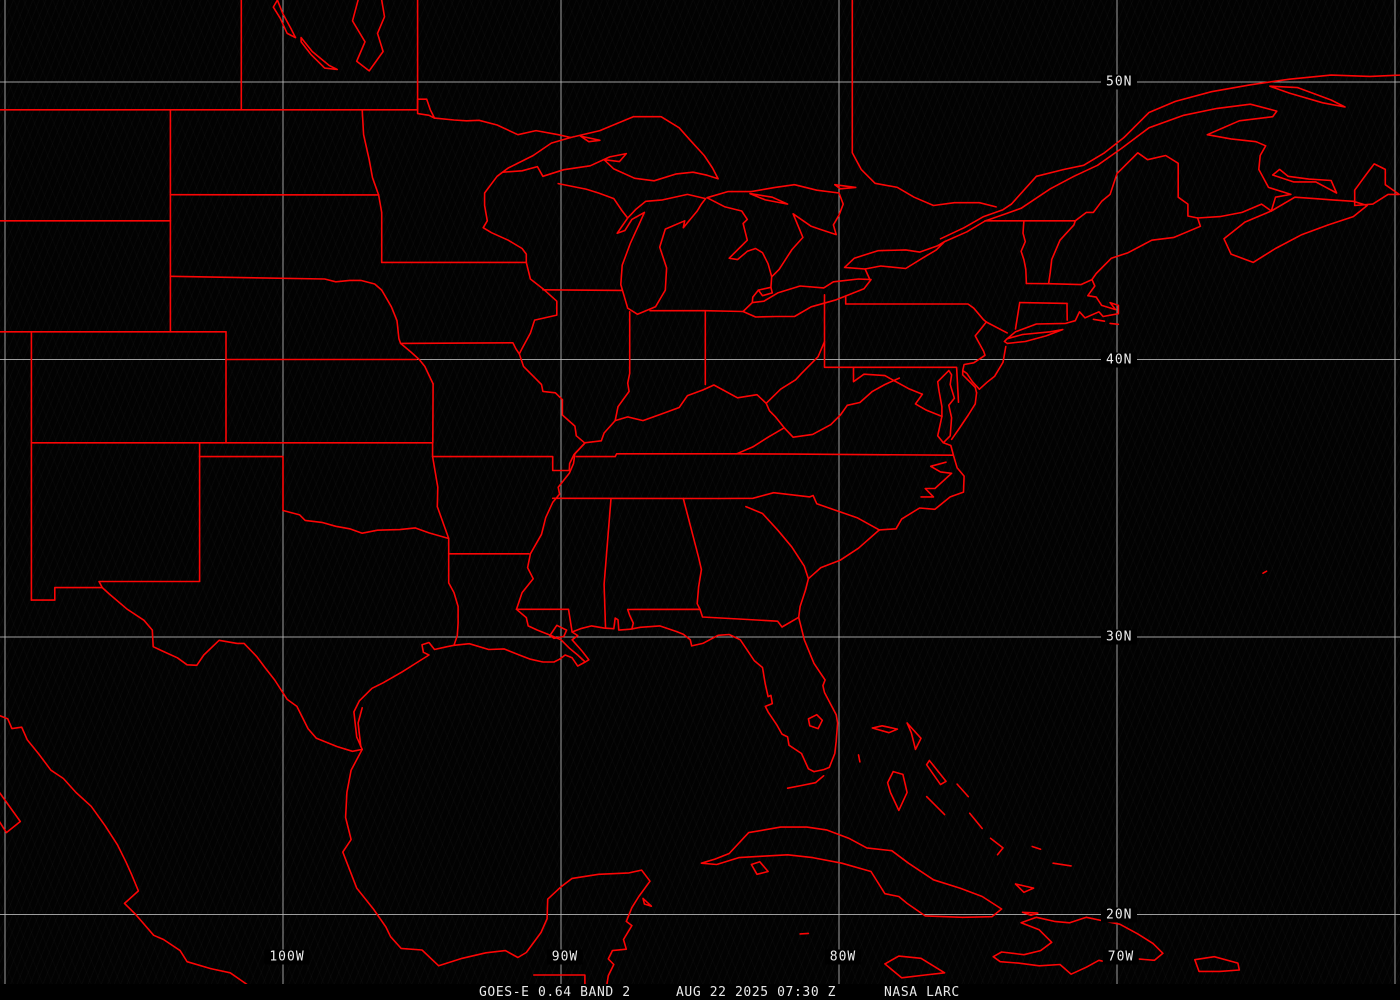 The width and height of the screenshot is (1400, 1000). I want to click on map-feature-exuma-chain, so click(935, 805).